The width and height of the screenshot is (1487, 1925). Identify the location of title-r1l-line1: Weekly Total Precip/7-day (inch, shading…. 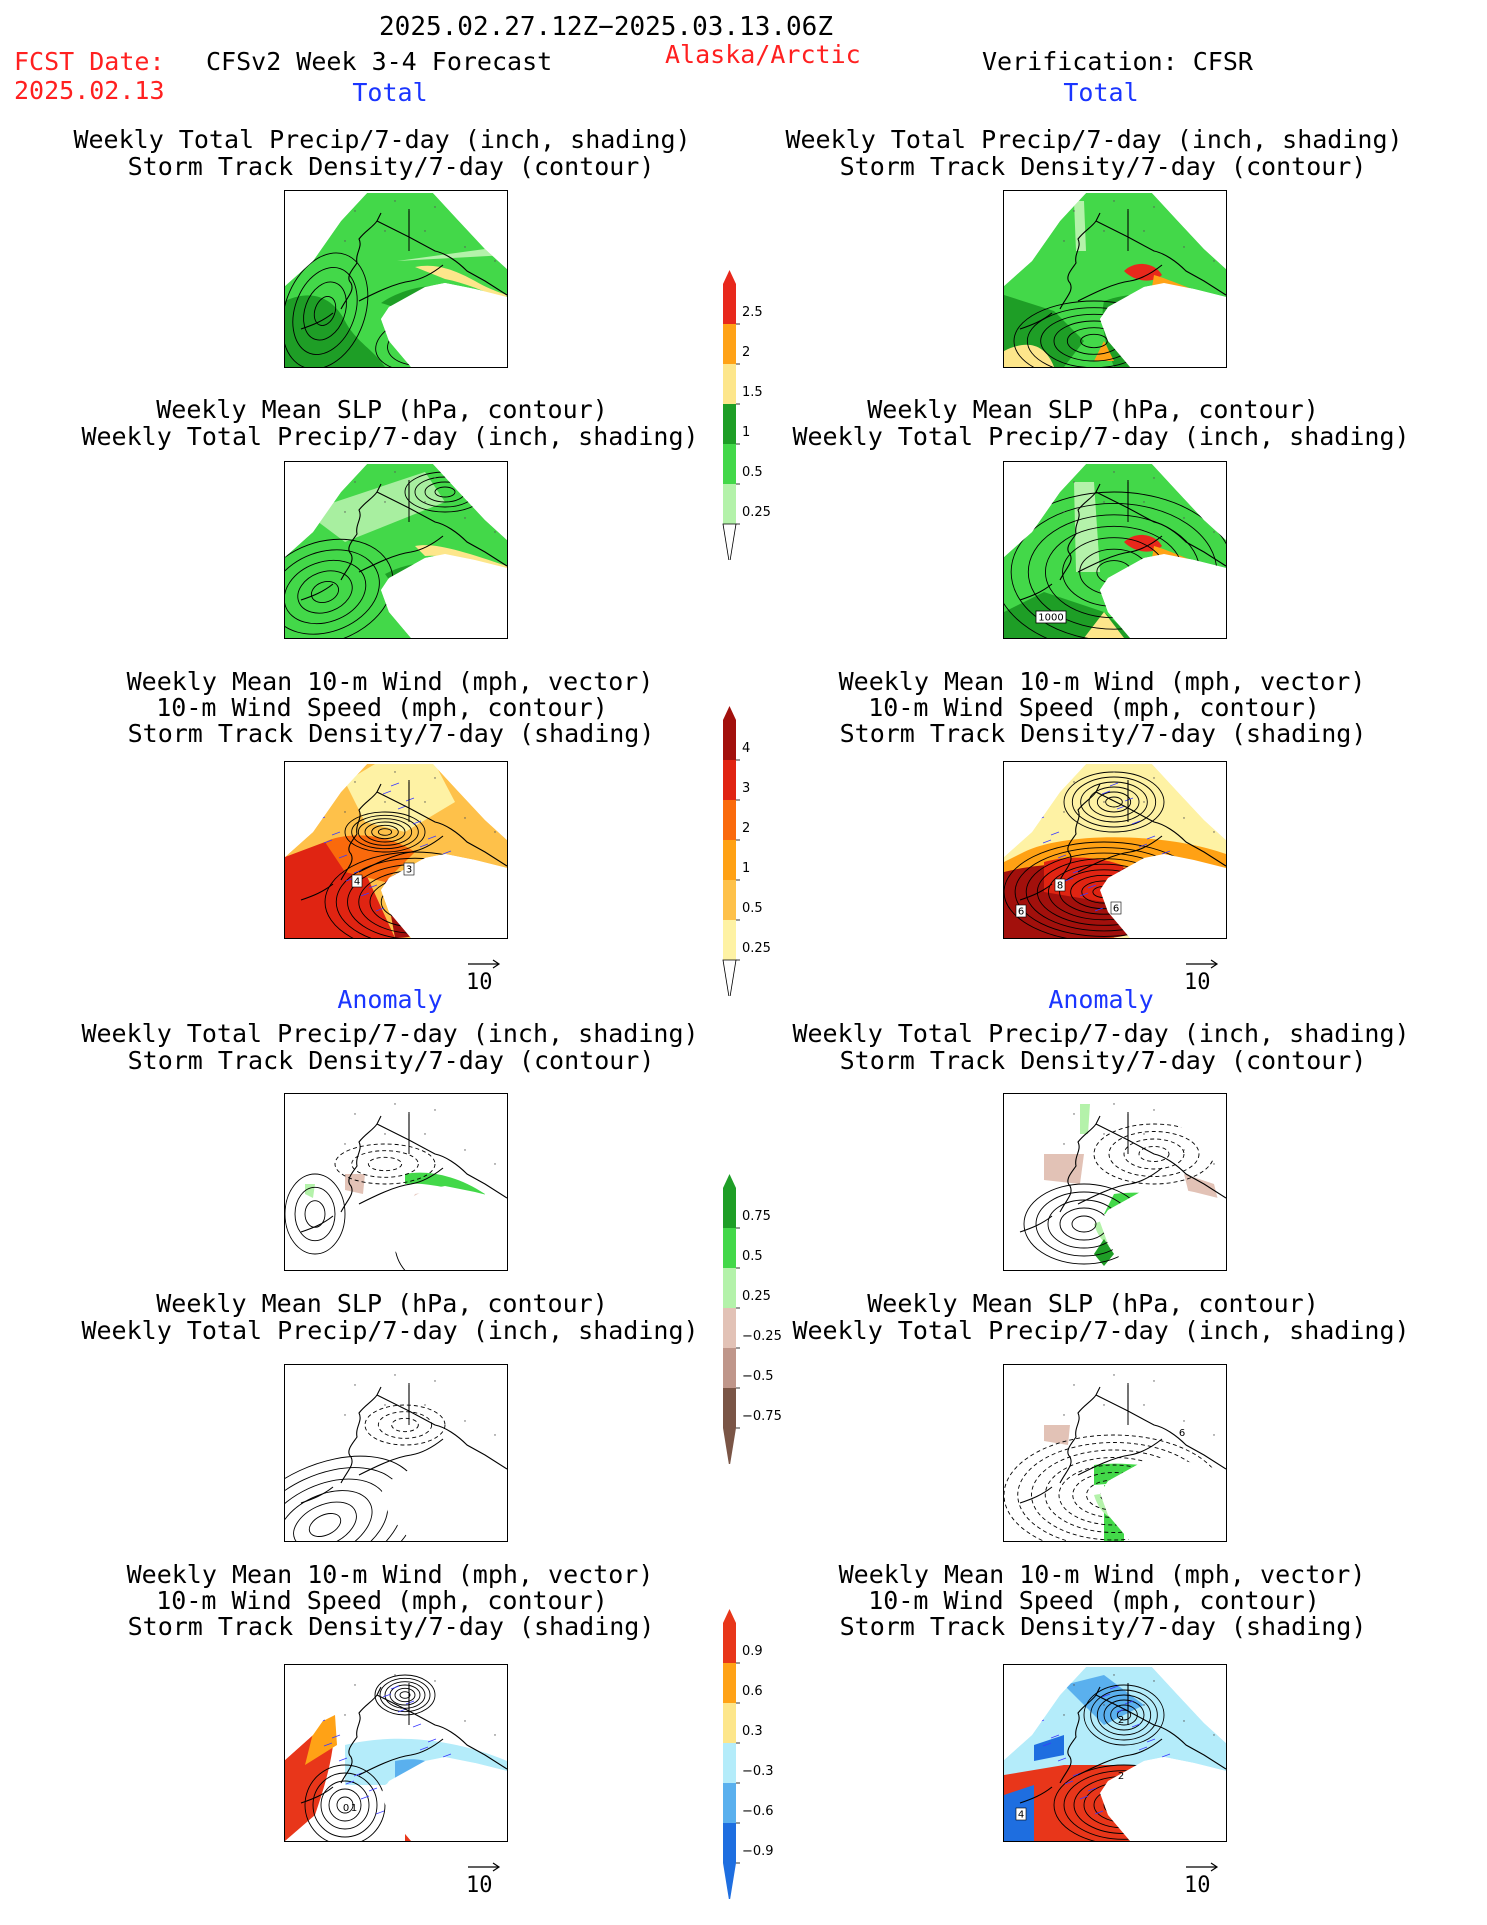
(382, 139).